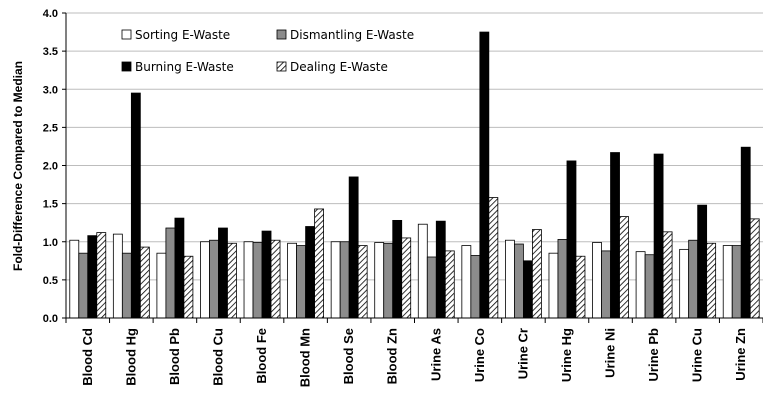 The image size is (763, 397). I want to click on bar-sorting-e-waste-urine-as, so click(422, 271).